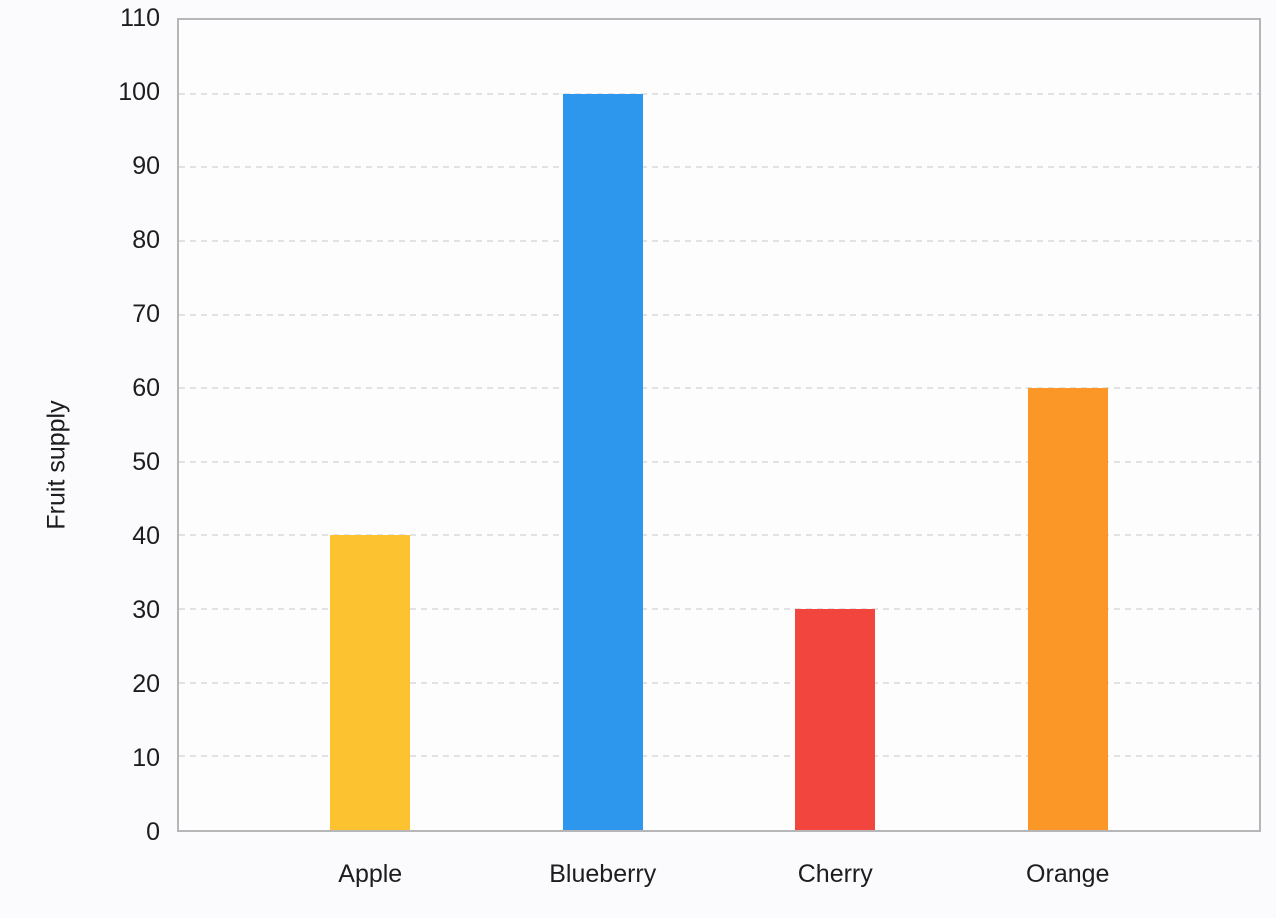  I want to click on y-tick-label: 100, so click(139, 92).